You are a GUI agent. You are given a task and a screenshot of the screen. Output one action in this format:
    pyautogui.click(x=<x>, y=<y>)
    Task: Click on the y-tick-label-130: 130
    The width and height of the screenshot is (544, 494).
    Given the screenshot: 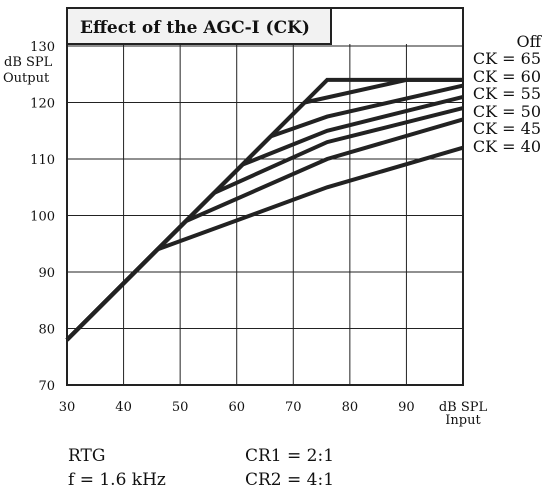 What is the action you would take?
    pyautogui.click(x=42, y=47)
    